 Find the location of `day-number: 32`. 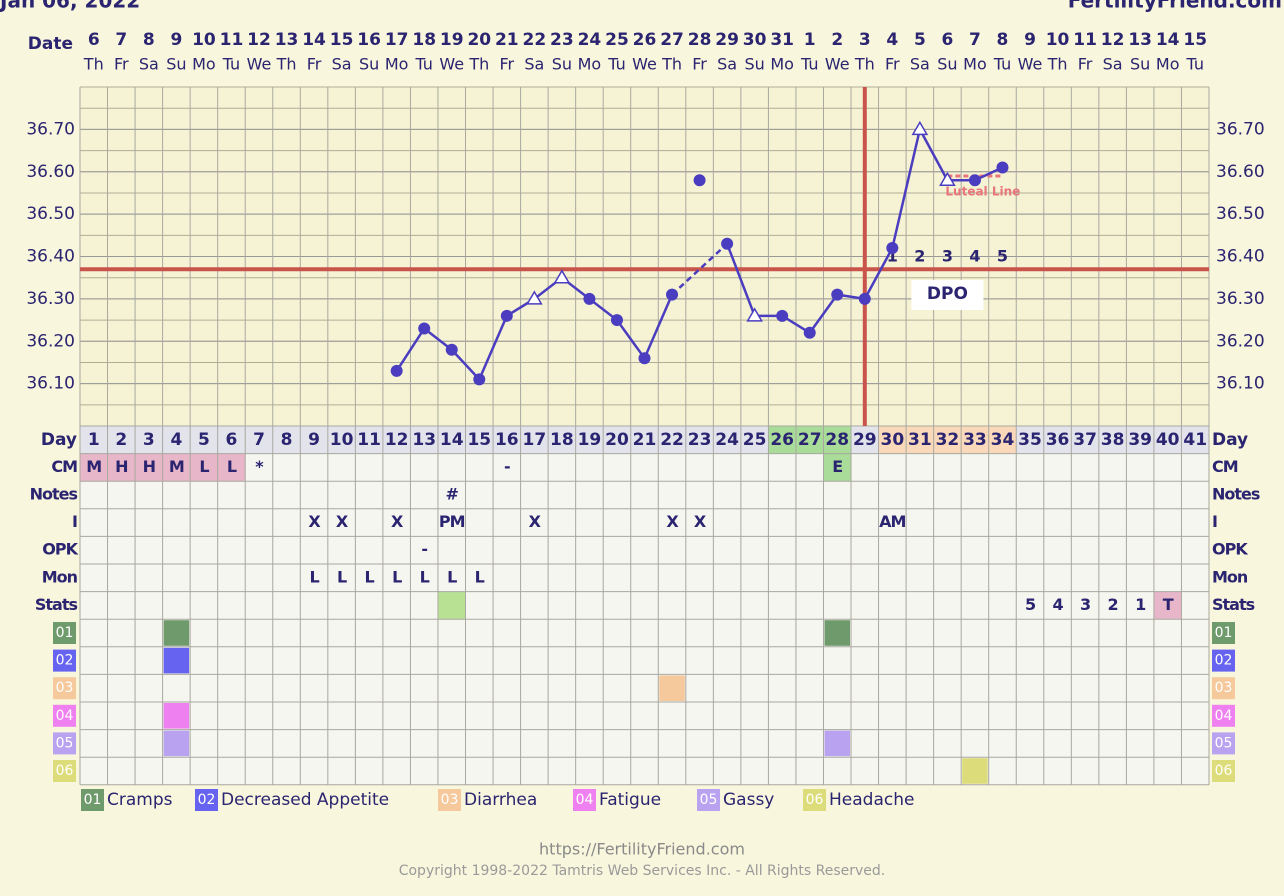

day-number: 32 is located at coordinates (948, 440).